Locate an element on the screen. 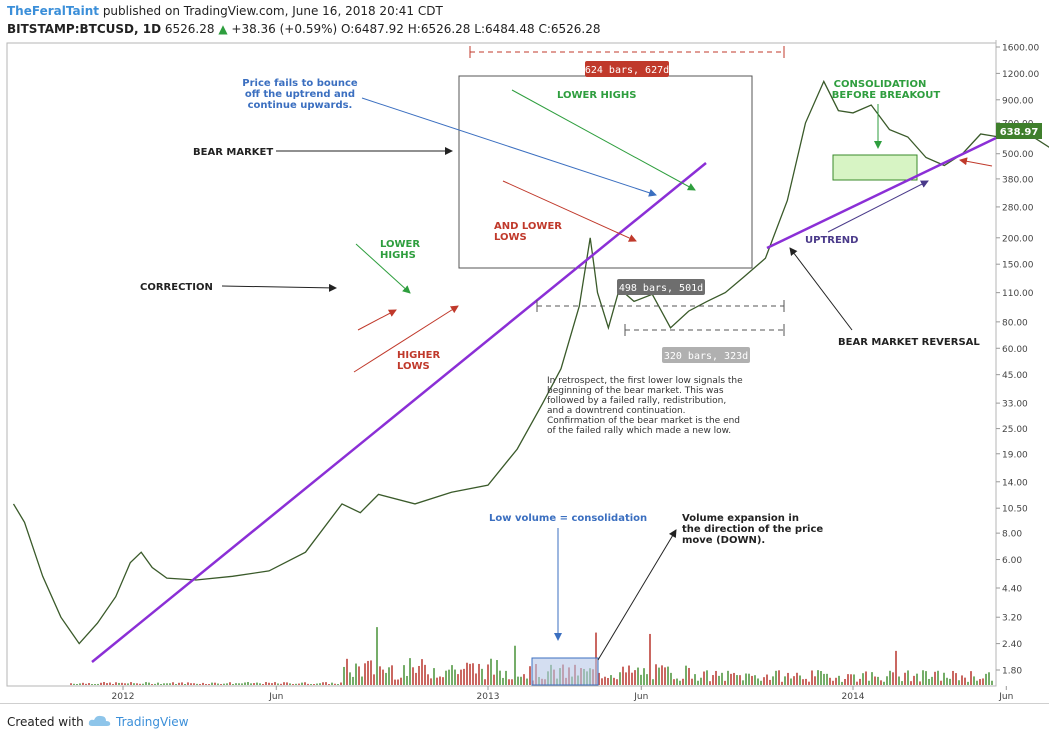 The image size is (1049, 740). y-tick-label: 4.40 is located at coordinates (1012, 589).